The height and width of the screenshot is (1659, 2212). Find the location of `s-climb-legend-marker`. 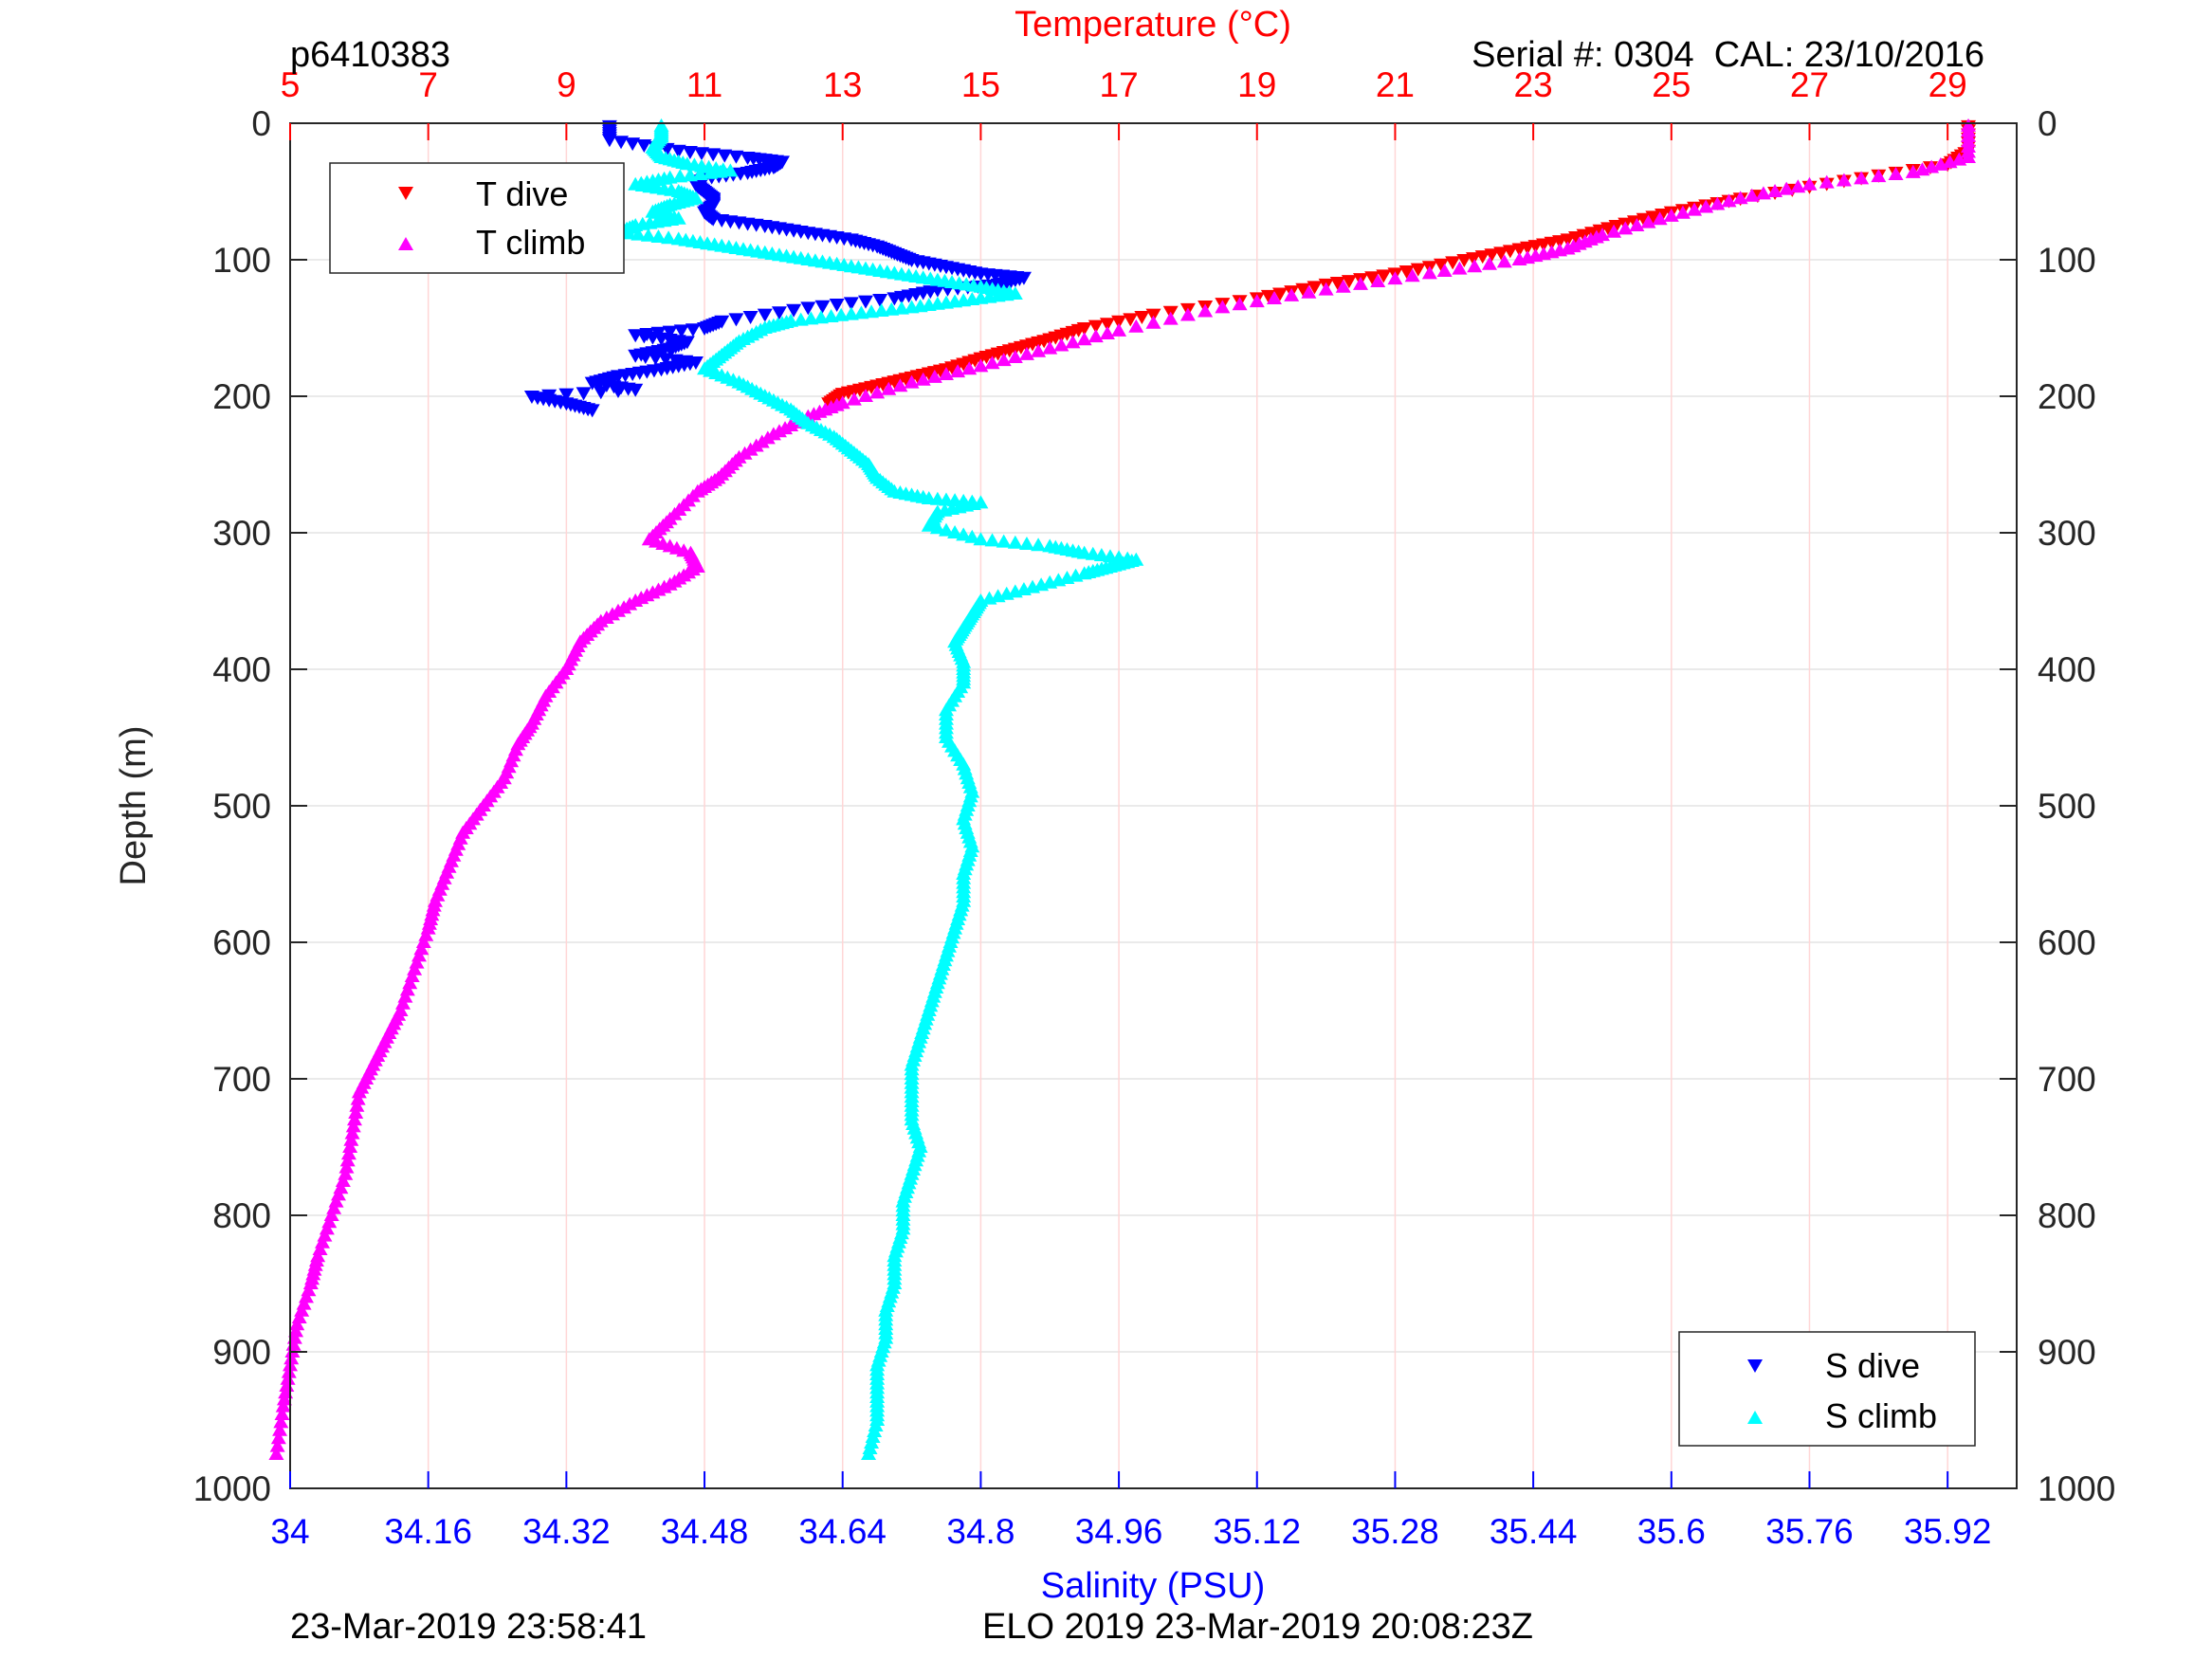

s-climb-legend-marker is located at coordinates (1755, 1417).